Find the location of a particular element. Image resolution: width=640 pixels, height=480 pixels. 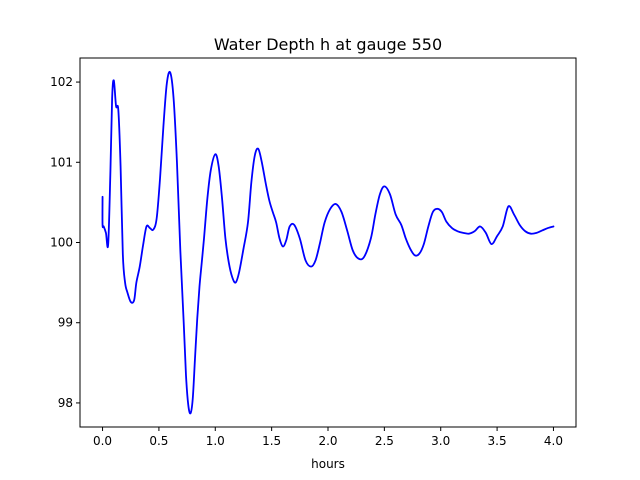

y-tick-label: 98 is located at coordinates (65, 403).